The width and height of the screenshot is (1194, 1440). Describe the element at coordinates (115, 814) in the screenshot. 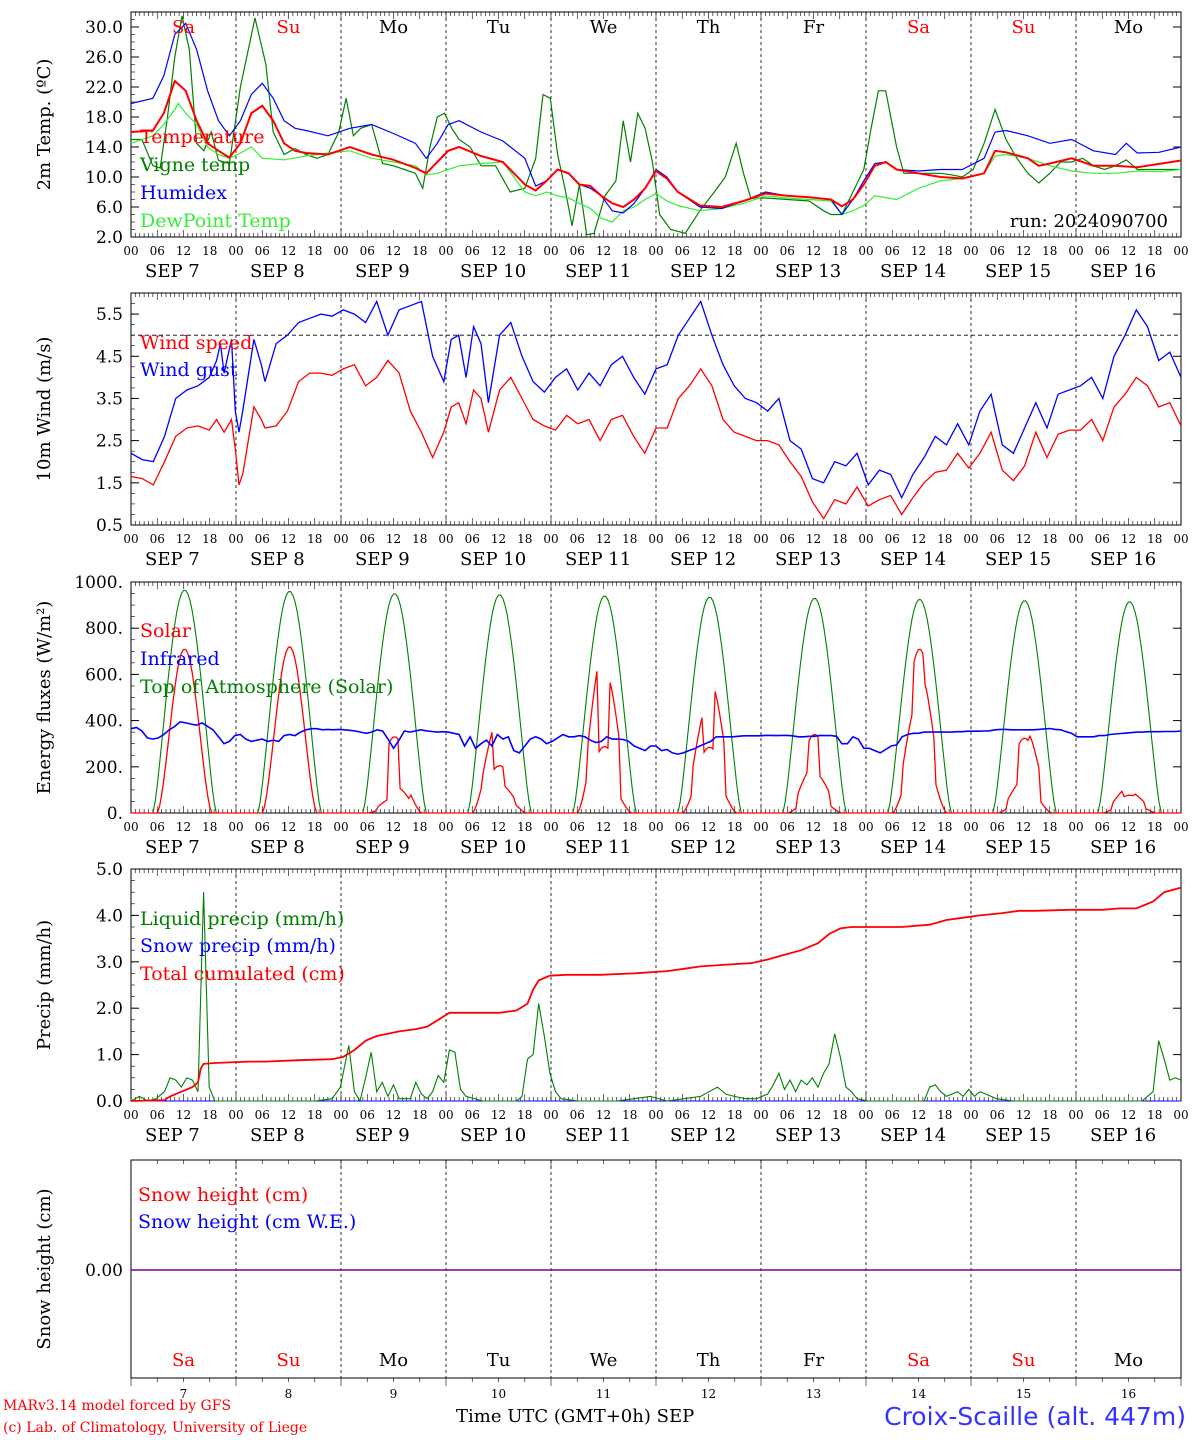

I see `y-tick-label: 0.` at that location.